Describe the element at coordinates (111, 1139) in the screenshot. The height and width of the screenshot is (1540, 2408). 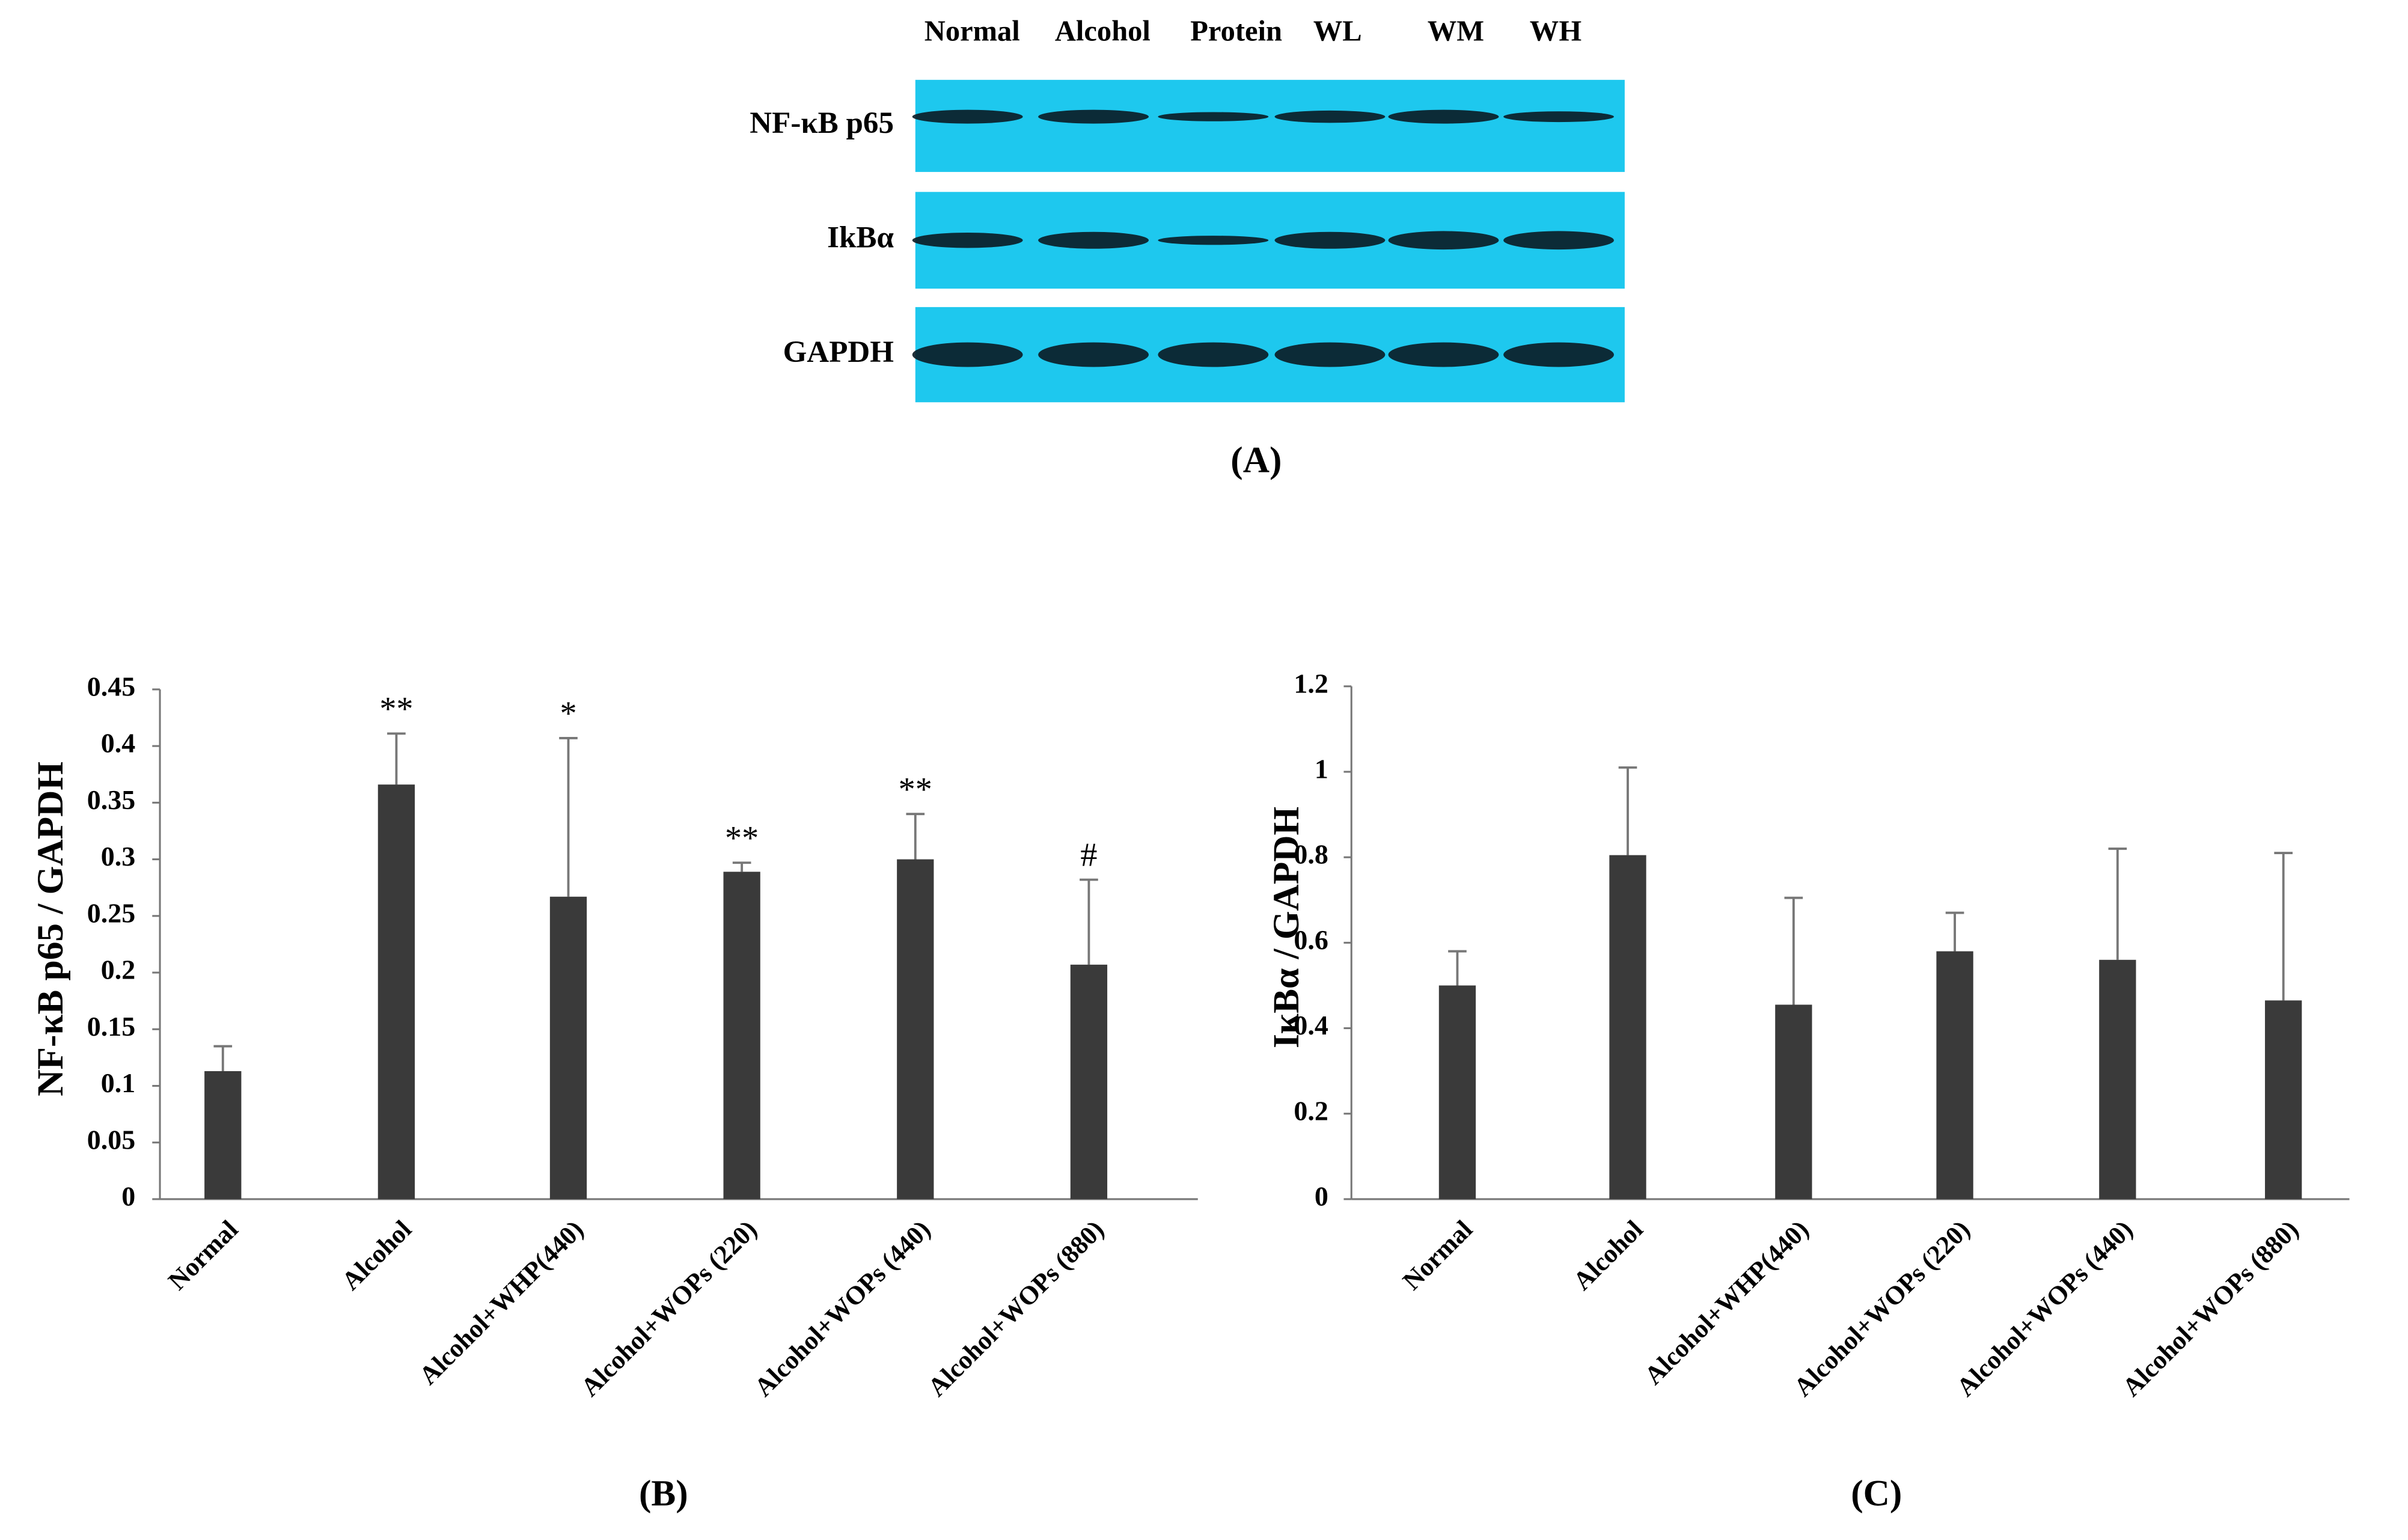
I see `y-tick-label: 0.05` at that location.